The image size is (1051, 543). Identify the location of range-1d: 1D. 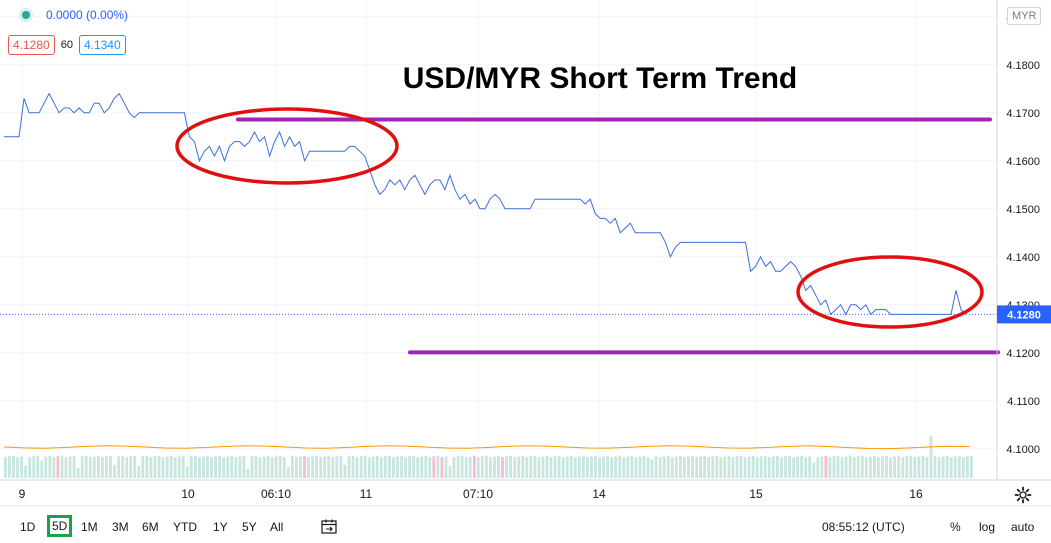
(28, 527).